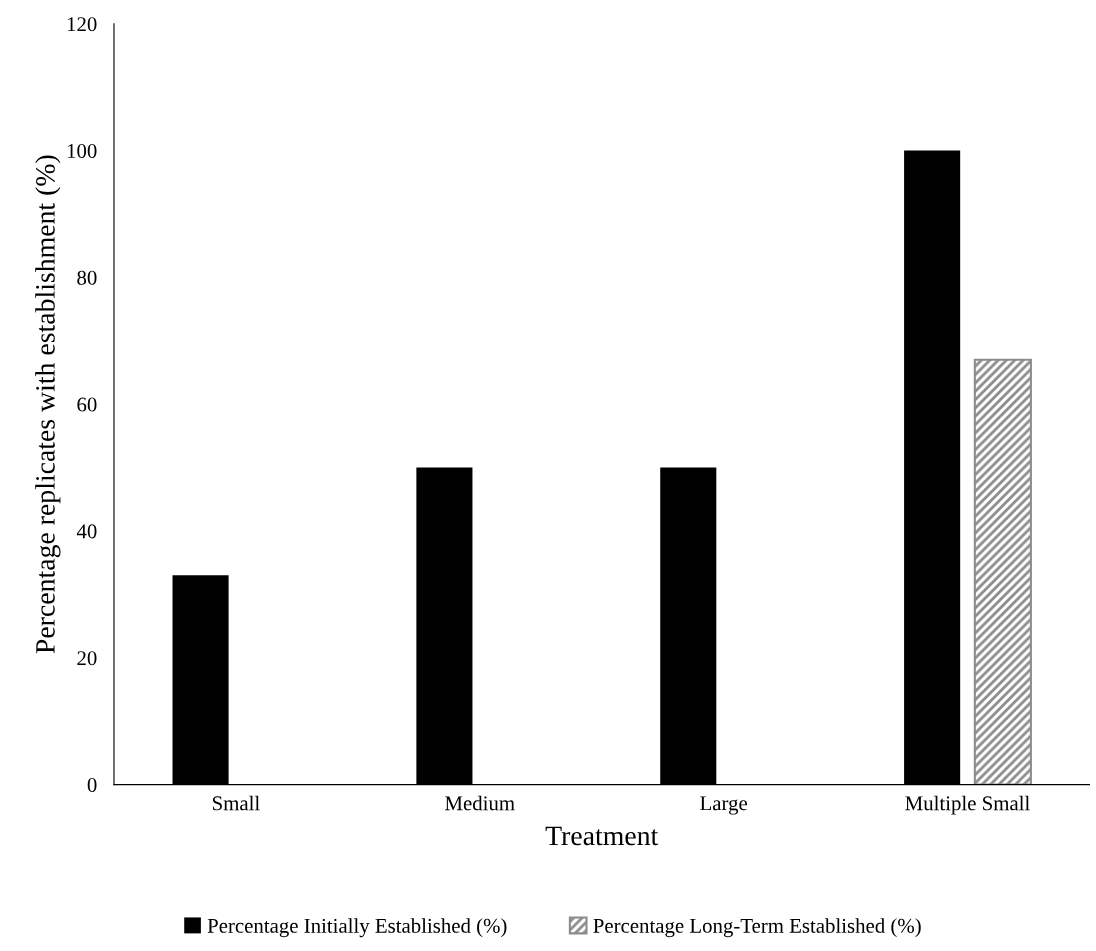  I want to click on y-tick-label: 40, so click(86, 531).